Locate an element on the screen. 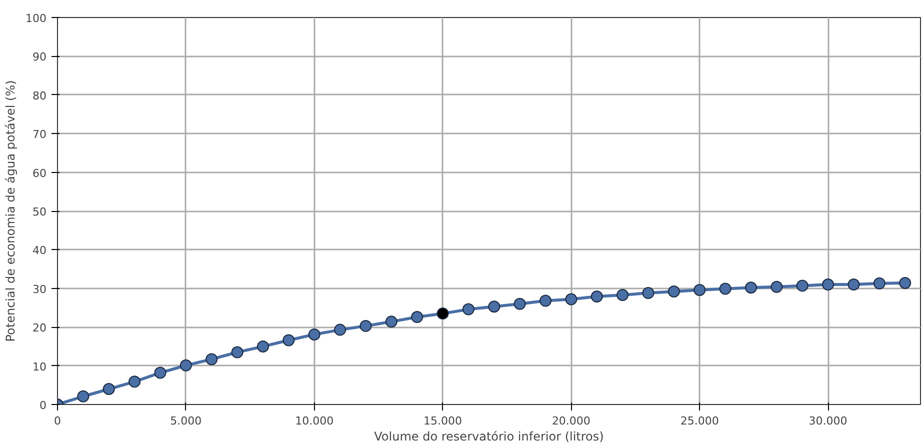 The image size is (922, 446). x-tick-label: 20.000 is located at coordinates (571, 421).